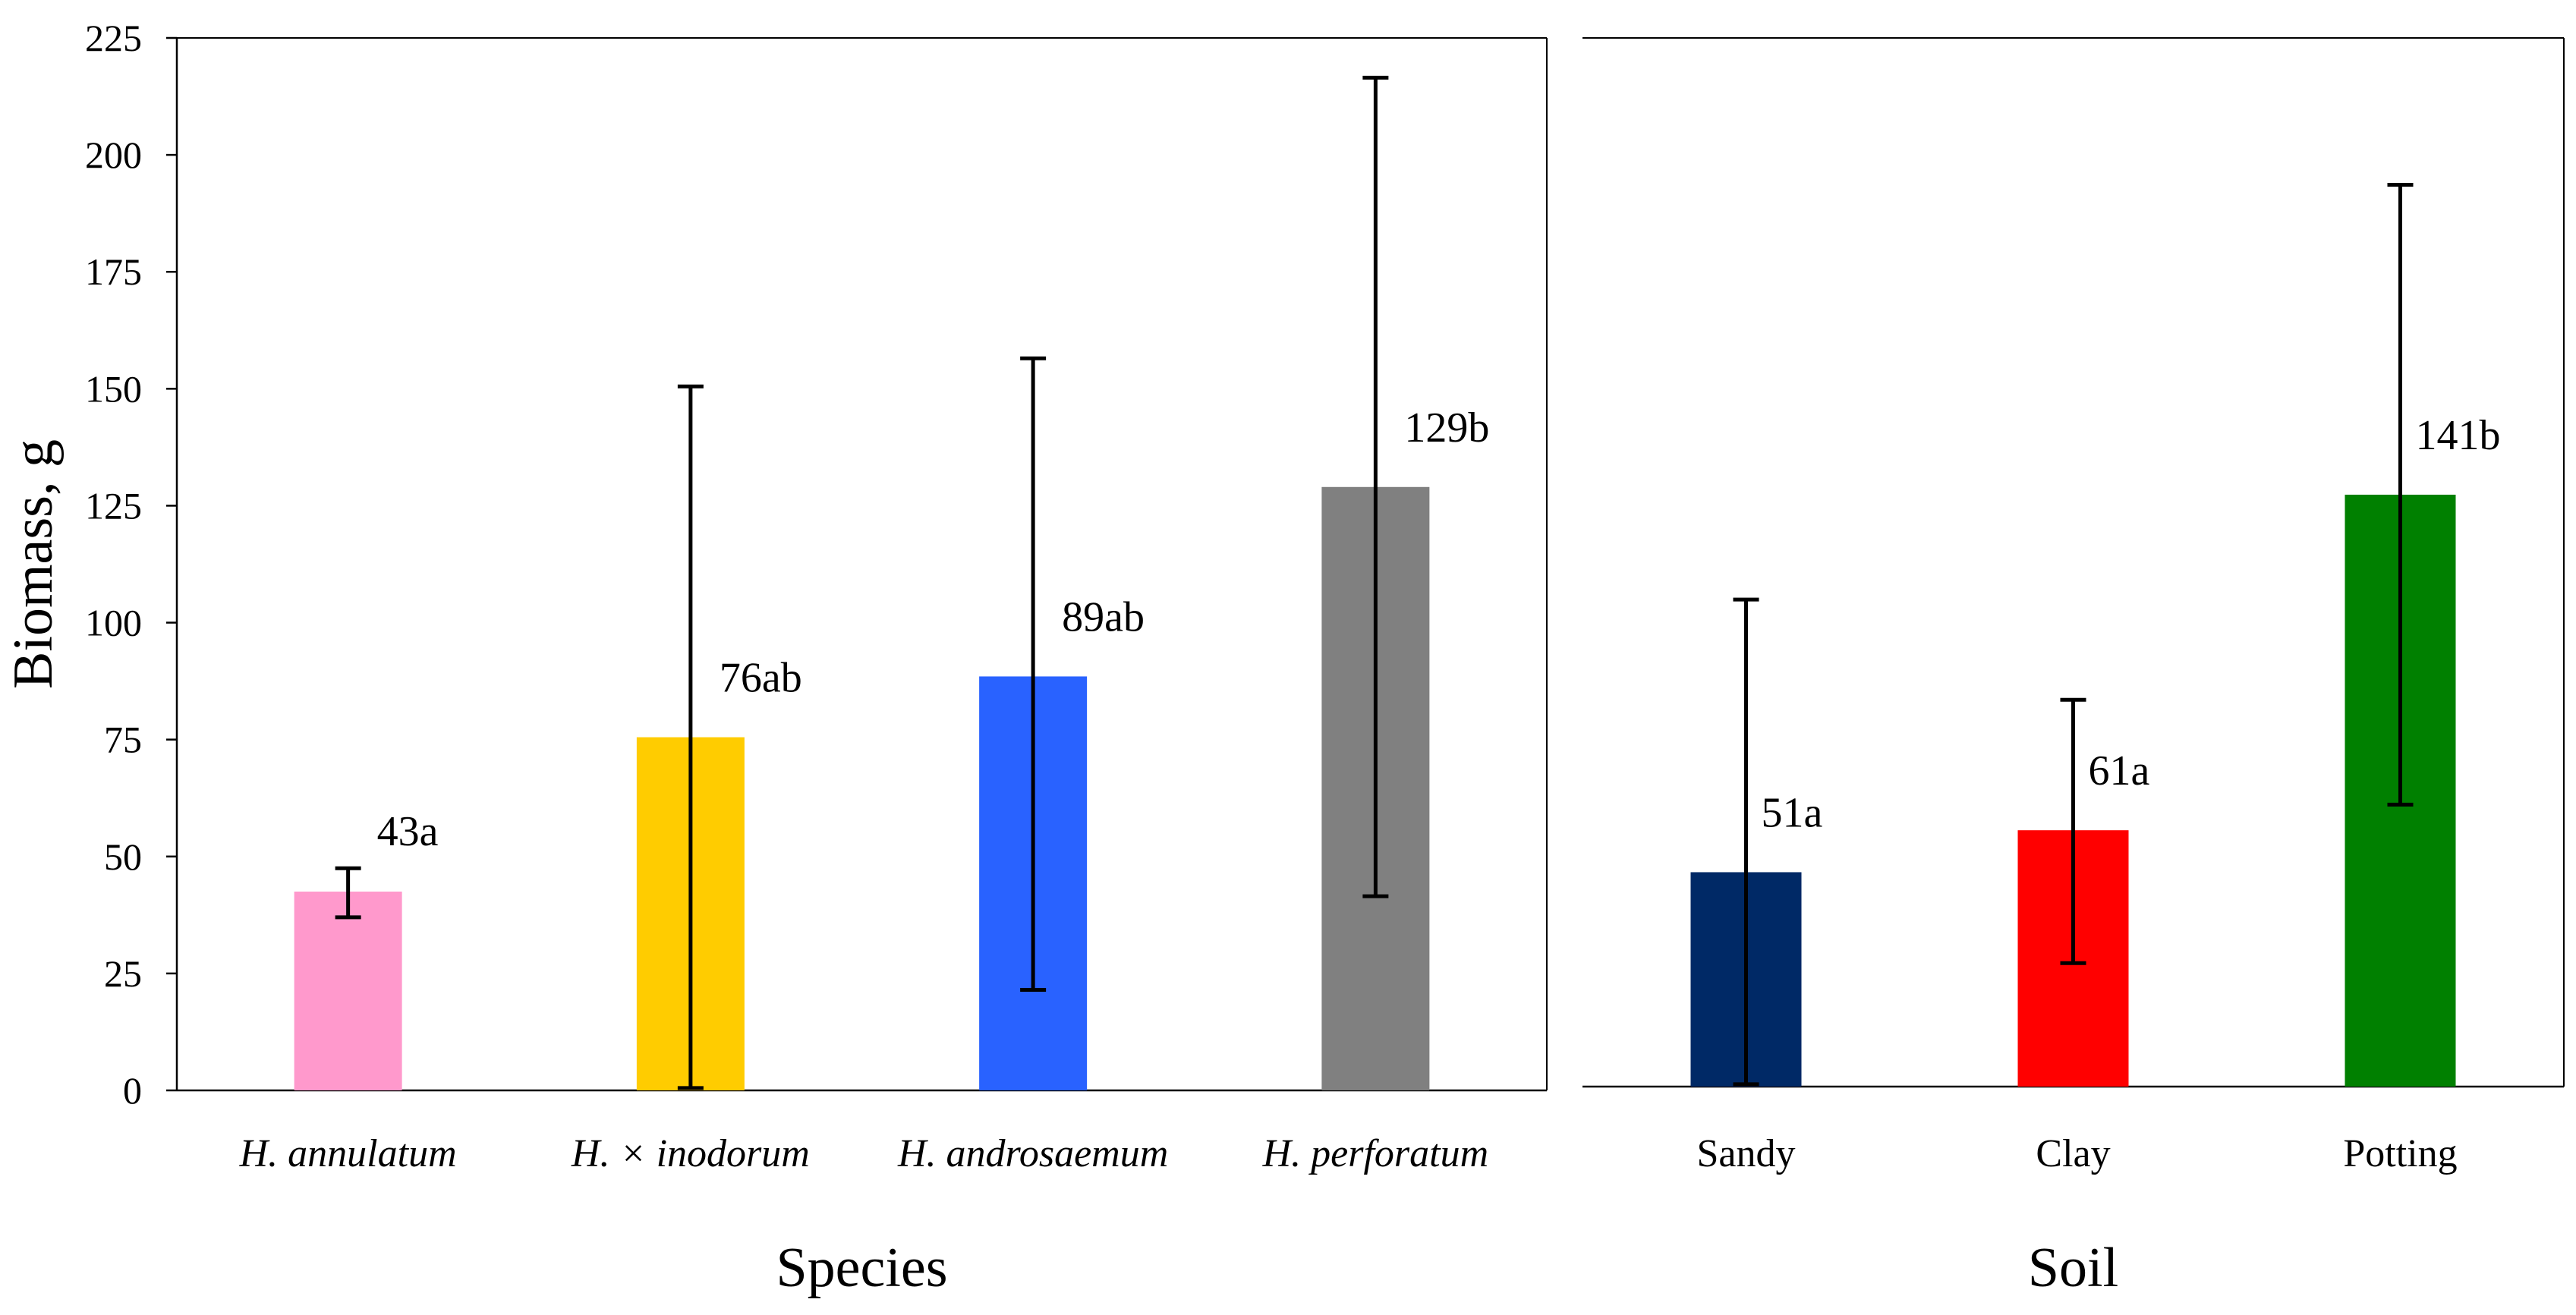 Image resolution: width=2576 pixels, height=1315 pixels. What do you see at coordinates (33, 564) in the screenshot?
I see `y-axis-title: Biomass, g` at bounding box center [33, 564].